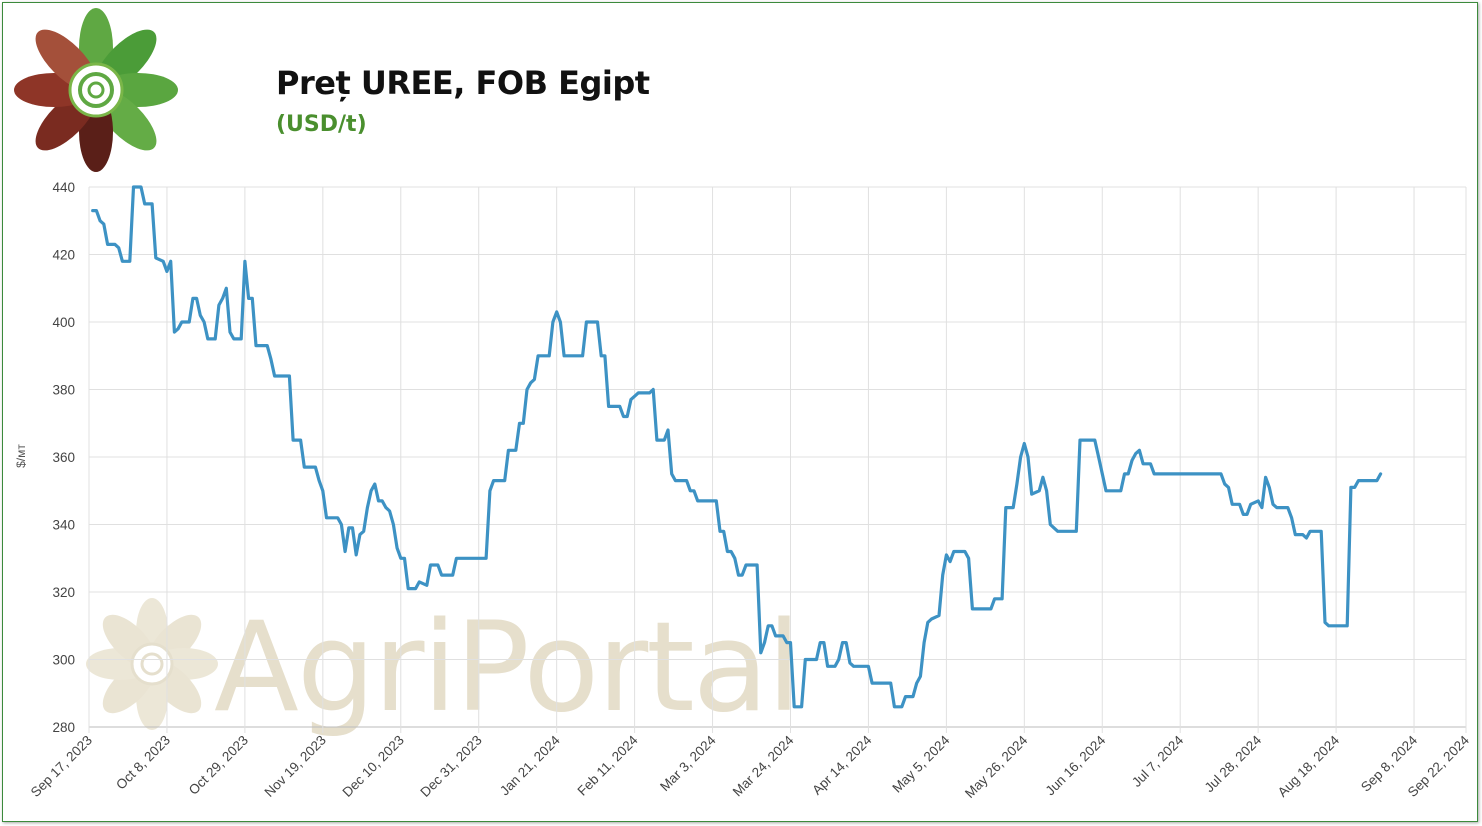 This screenshot has width=1482, height=826. I want to click on x-tick-label: Nov 19, 2023, so click(295, 766).